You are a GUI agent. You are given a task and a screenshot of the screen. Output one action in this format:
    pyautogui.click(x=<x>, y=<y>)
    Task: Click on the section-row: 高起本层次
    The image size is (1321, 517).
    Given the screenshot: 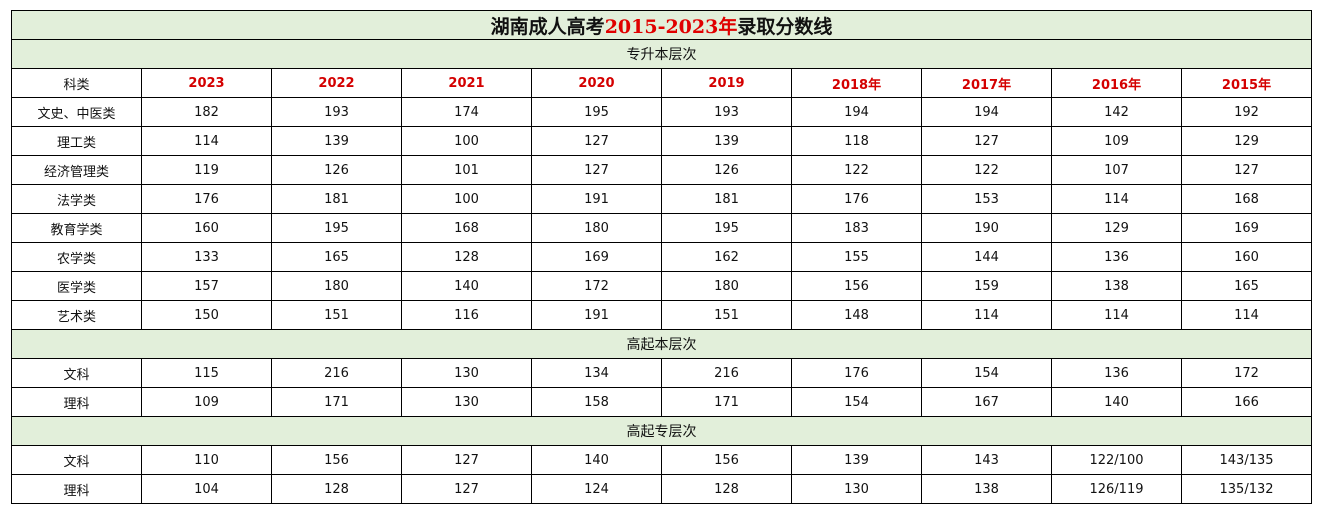 What is the action you would take?
    pyautogui.click(x=661, y=344)
    